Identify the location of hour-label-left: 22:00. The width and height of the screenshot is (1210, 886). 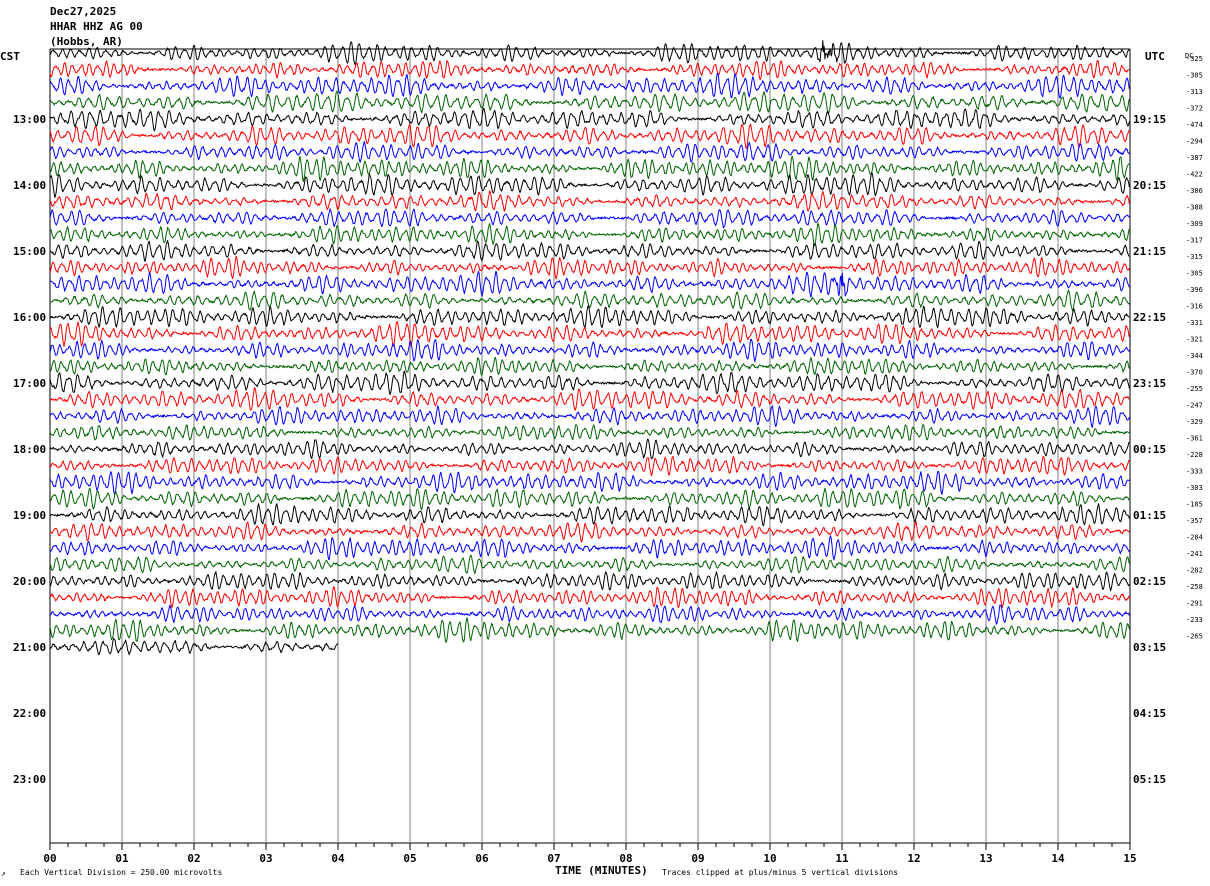
(29, 713).